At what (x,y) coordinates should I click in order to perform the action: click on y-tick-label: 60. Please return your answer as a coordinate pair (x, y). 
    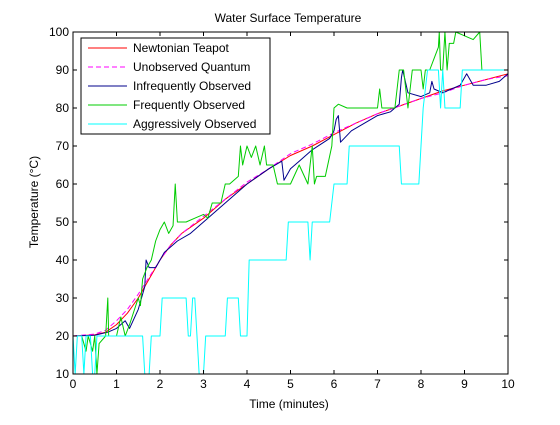
    Looking at the image, I should click on (63, 184).